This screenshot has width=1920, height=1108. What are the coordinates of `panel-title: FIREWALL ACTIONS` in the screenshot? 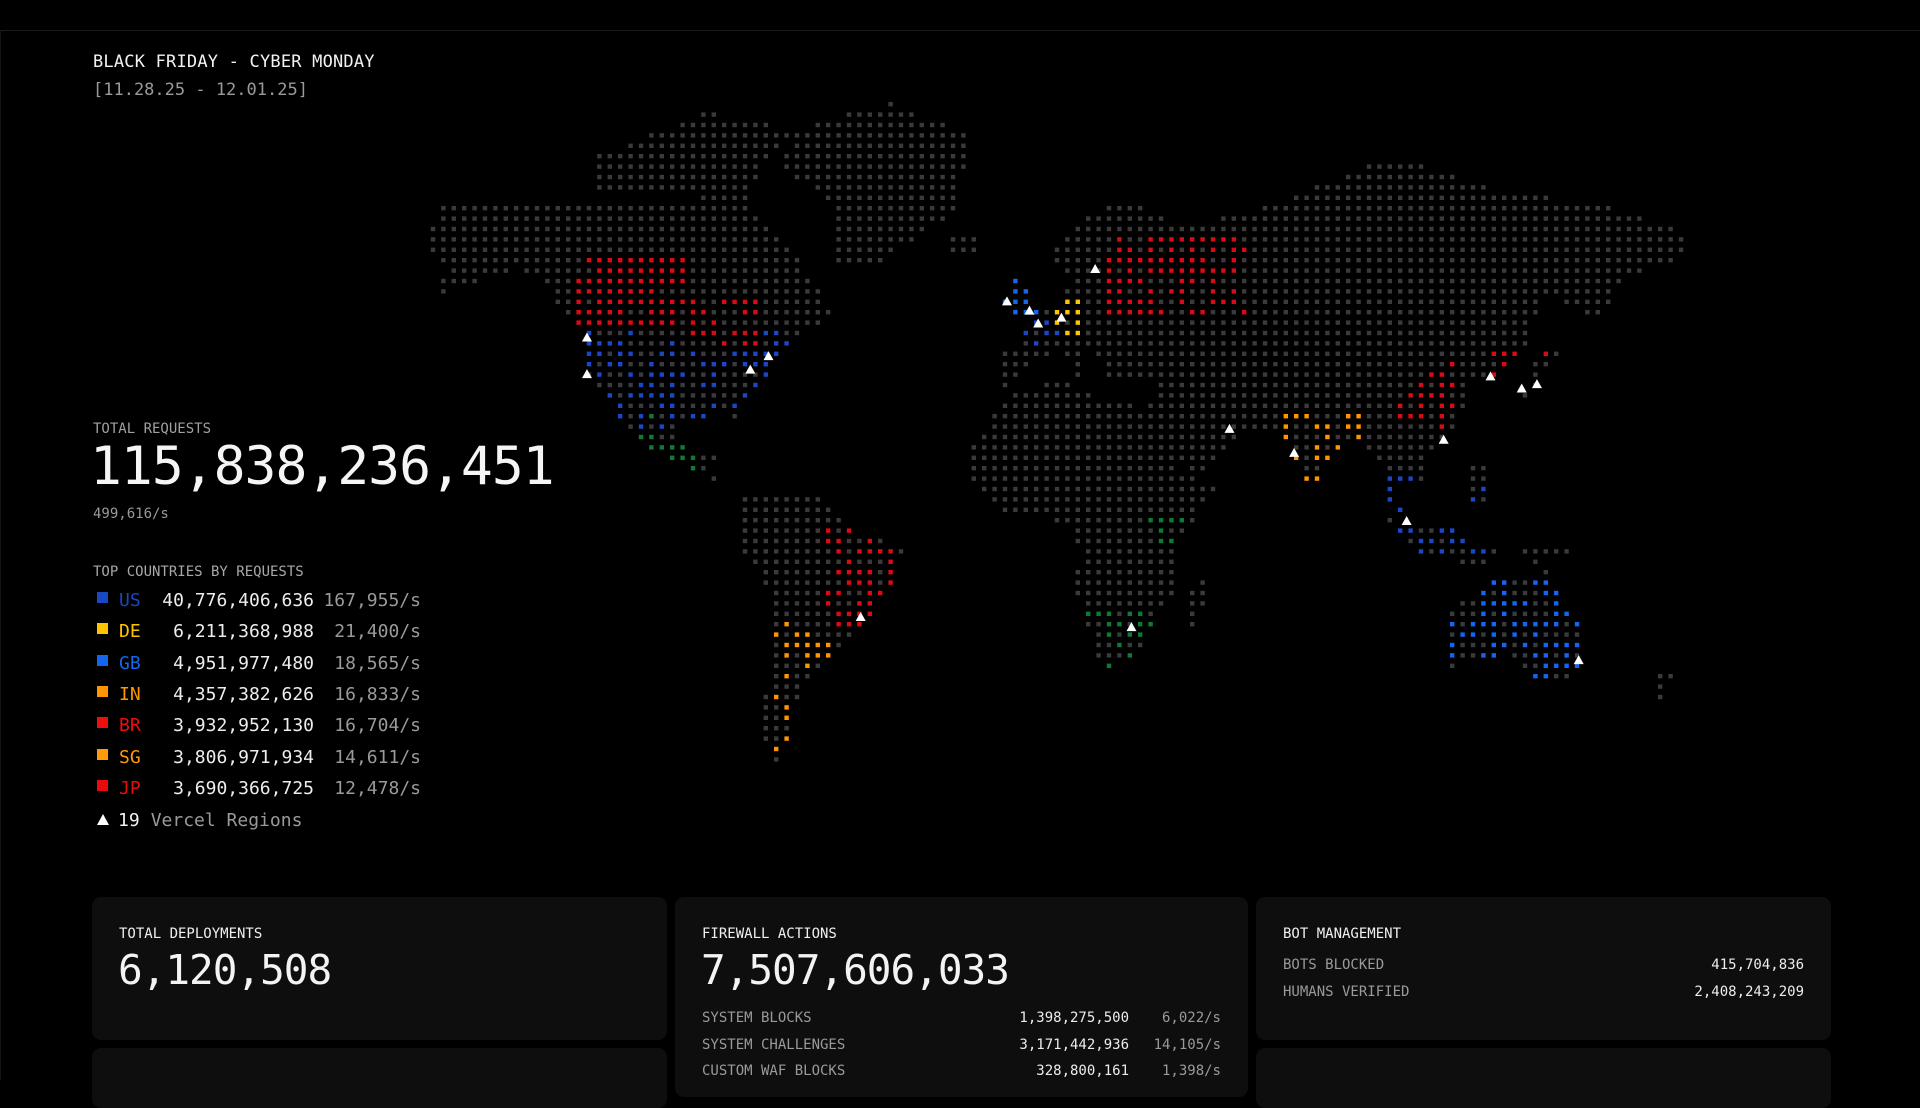 It's located at (769, 934).